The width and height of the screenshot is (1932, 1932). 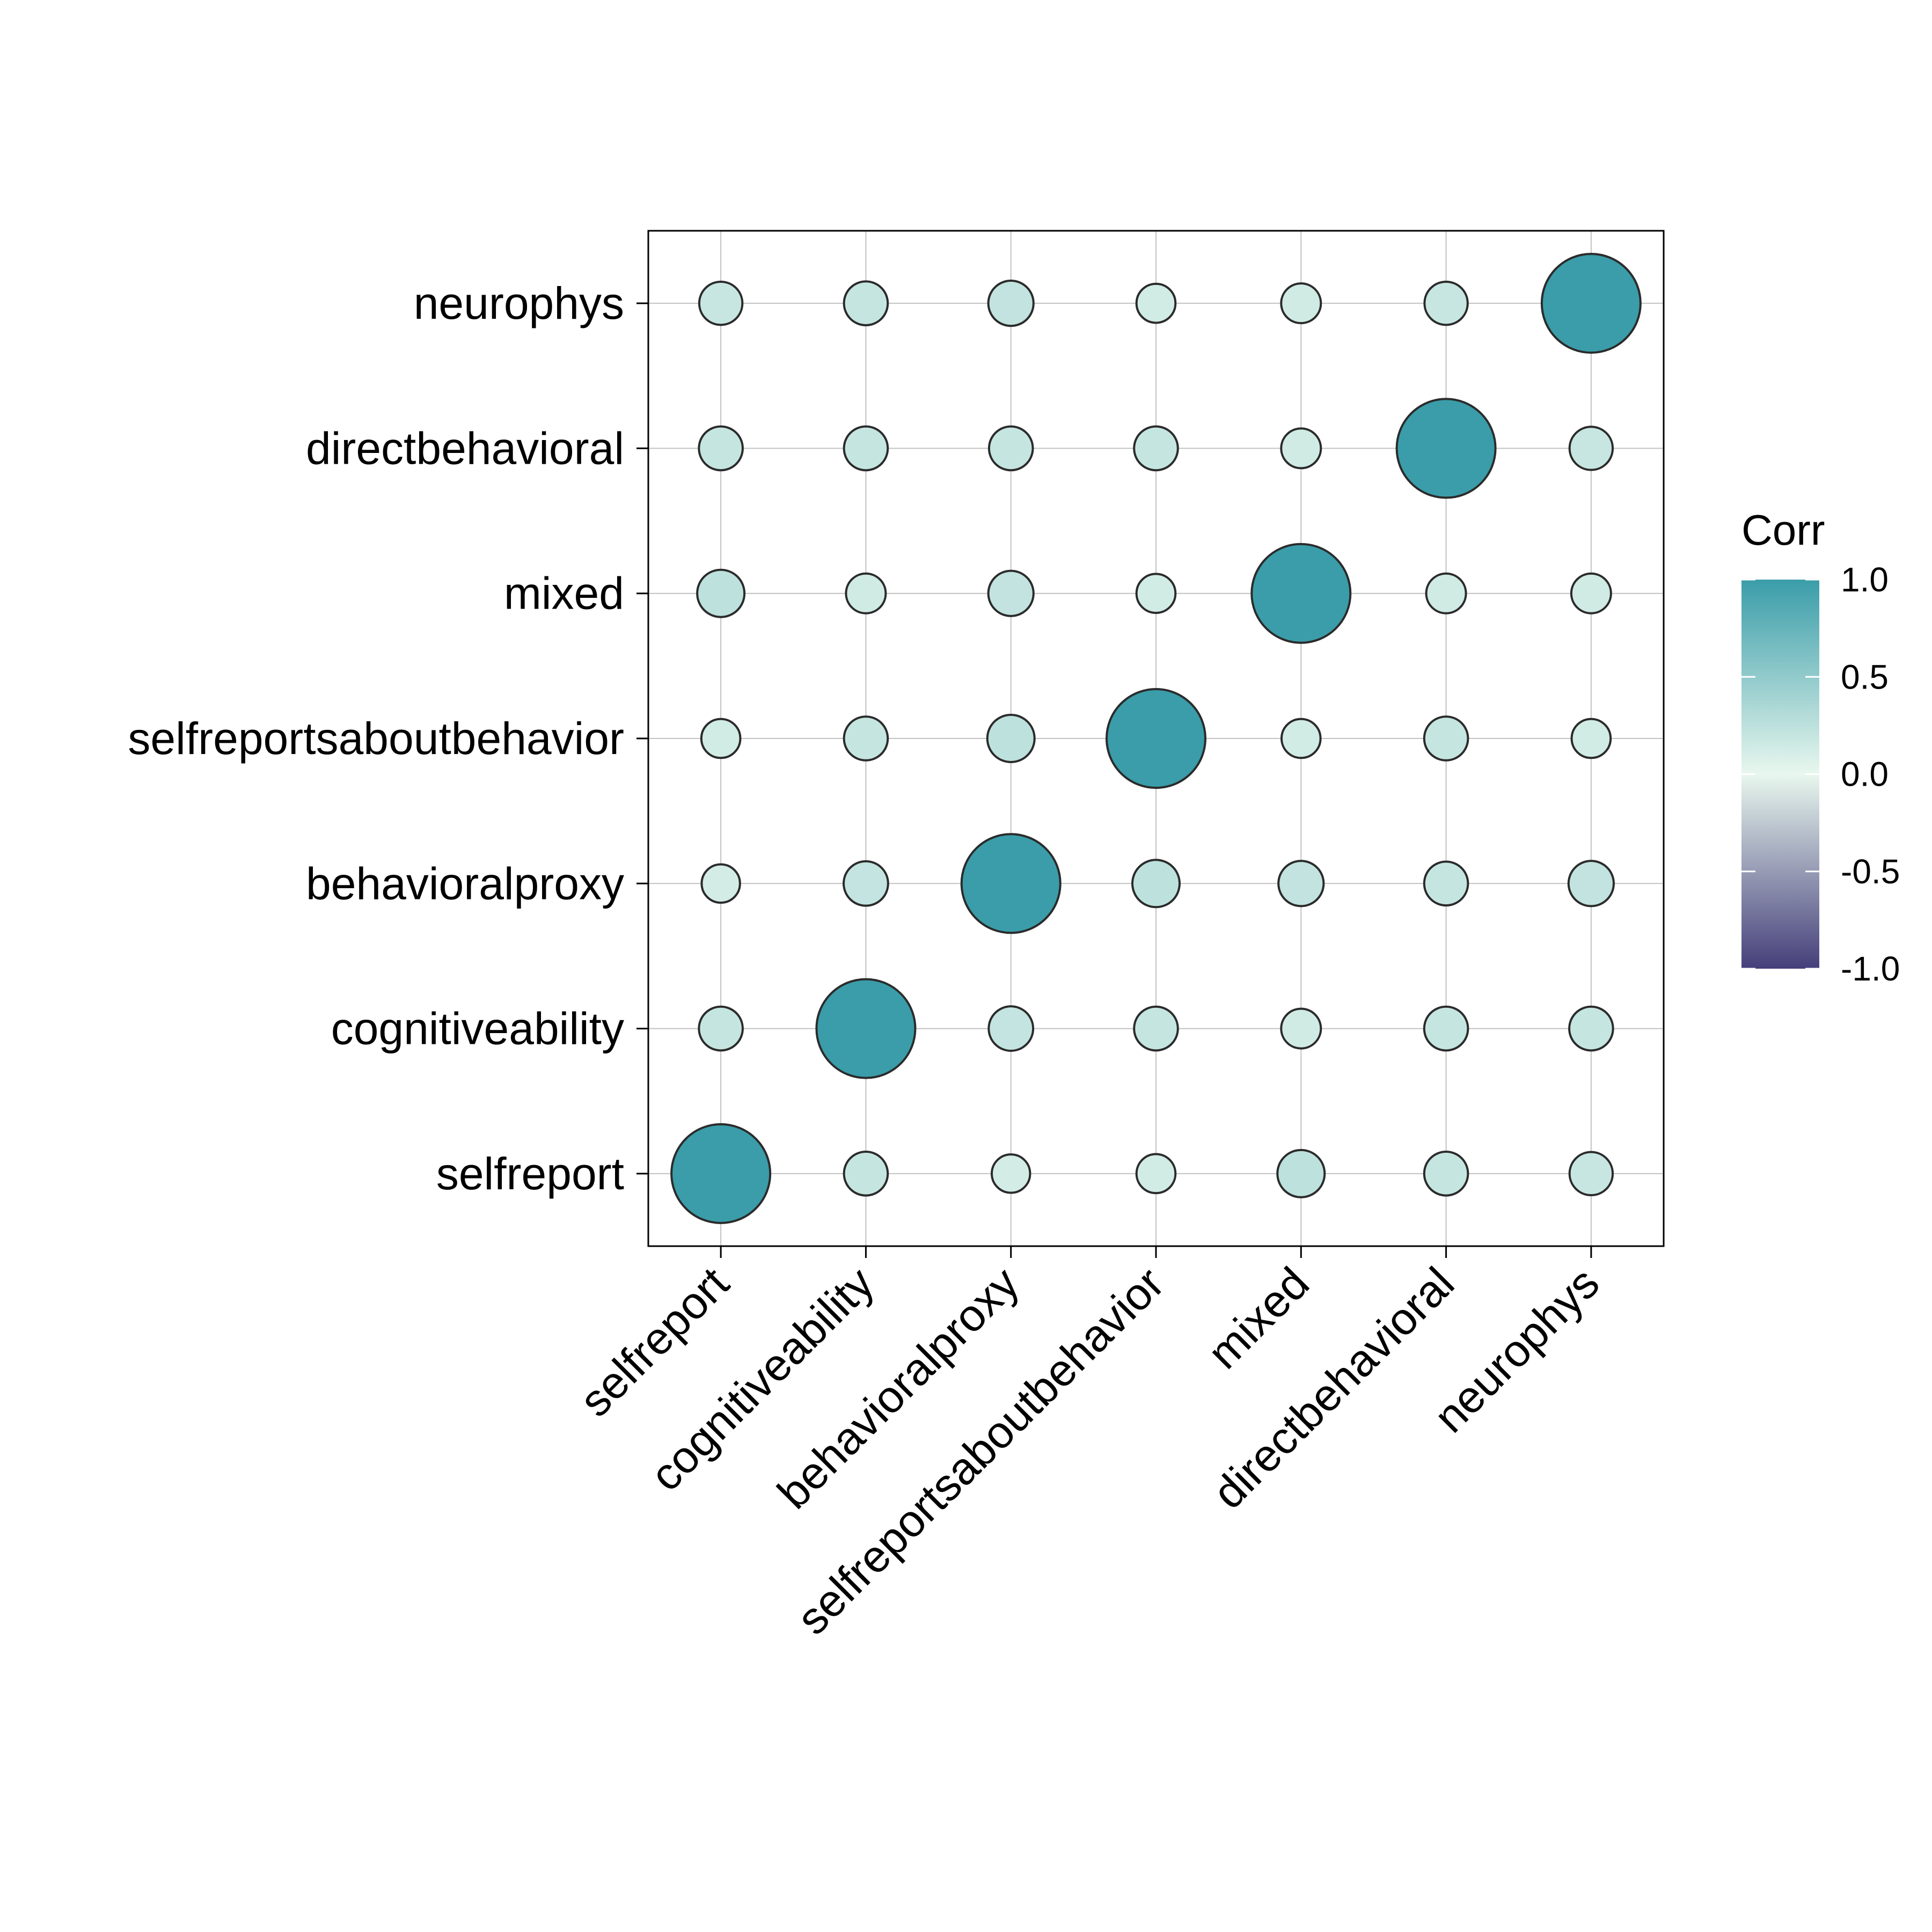 What do you see at coordinates (1011, 738) in the screenshot?
I see `corr-marker-selfreportsaboutbehavior-behavioralproxy` at bounding box center [1011, 738].